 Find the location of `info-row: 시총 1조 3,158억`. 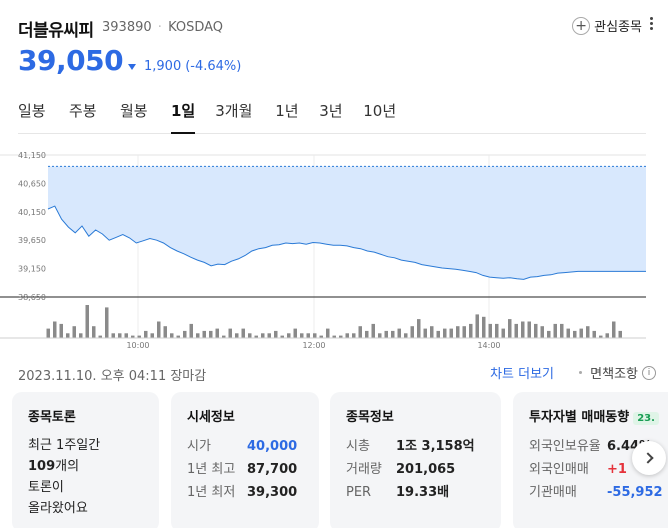

info-row: 시총 1조 3,158억 is located at coordinates (410, 446).